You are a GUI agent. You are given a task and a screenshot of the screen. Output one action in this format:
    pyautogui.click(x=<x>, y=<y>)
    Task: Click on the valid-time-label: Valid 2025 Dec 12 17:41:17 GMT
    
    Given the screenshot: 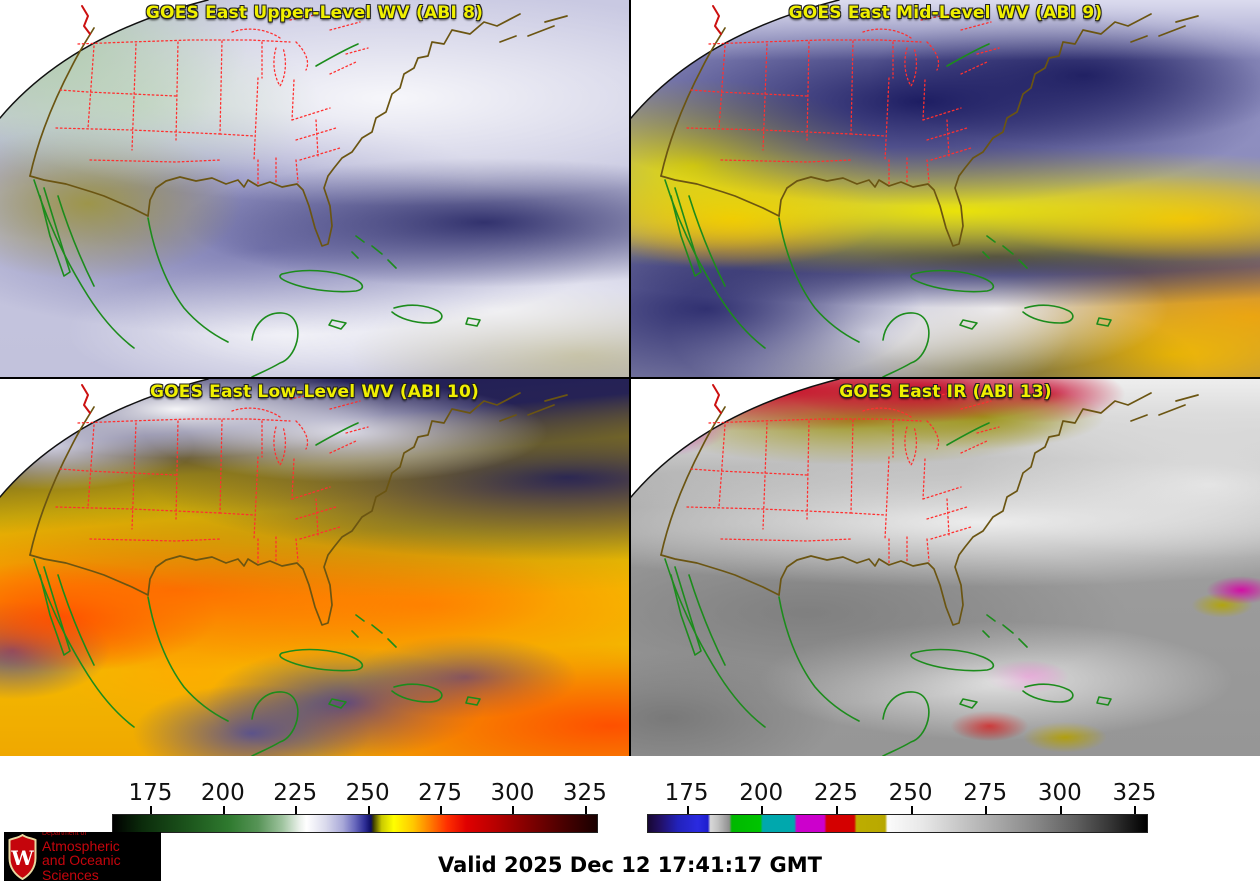 What is the action you would take?
    pyautogui.click(x=630, y=865)
    